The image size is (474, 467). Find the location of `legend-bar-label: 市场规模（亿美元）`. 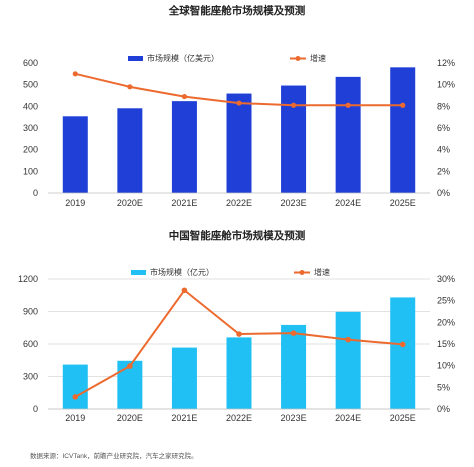

legend-bar-label: 市场规模（亿美元） is located at coordinates (183, 58).